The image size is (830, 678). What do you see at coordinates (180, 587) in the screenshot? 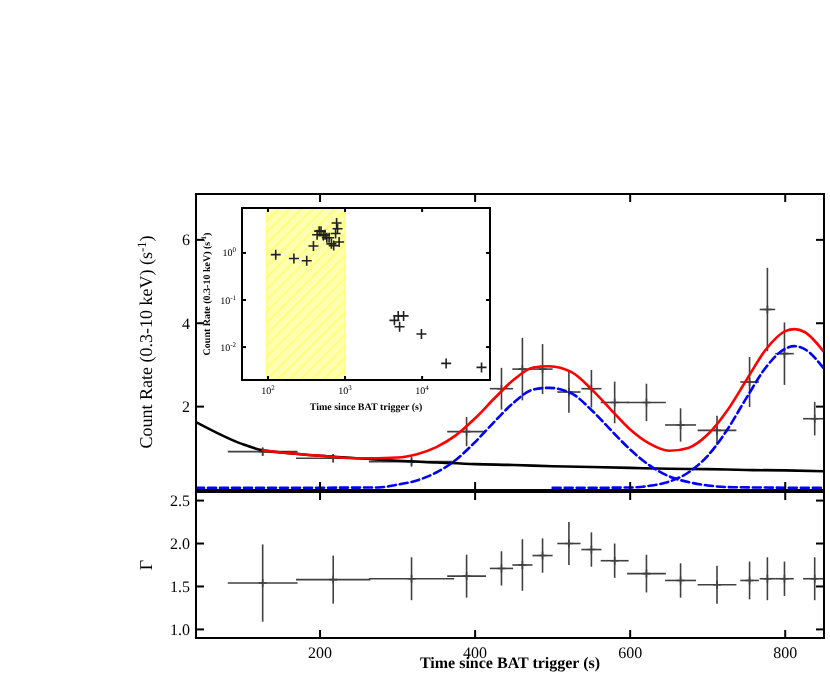
I see `y-tick-label: 1.5` at bounding box center [180, 587].